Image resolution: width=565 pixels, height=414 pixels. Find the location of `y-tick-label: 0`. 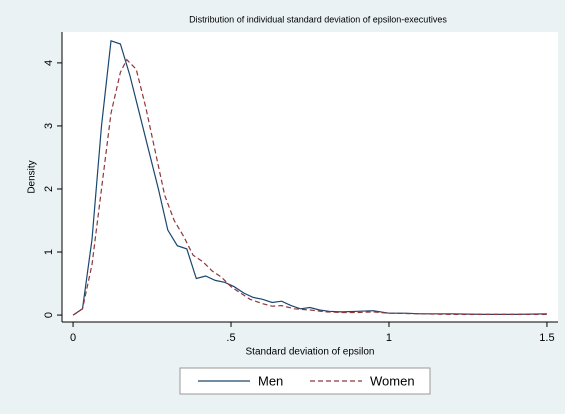

y-tick-label: 0 is located at coordinates (49, 315).